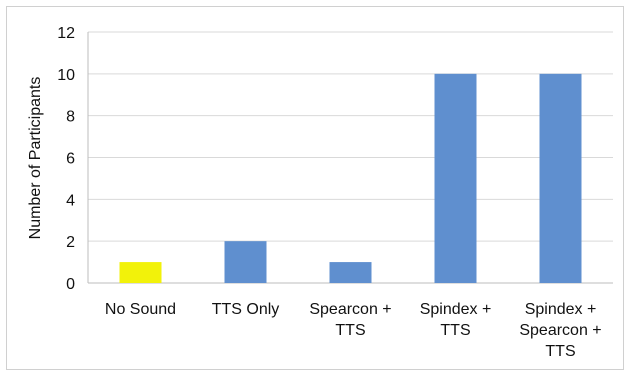  I want to click on y-tick-label: 2, so click(70, 242).